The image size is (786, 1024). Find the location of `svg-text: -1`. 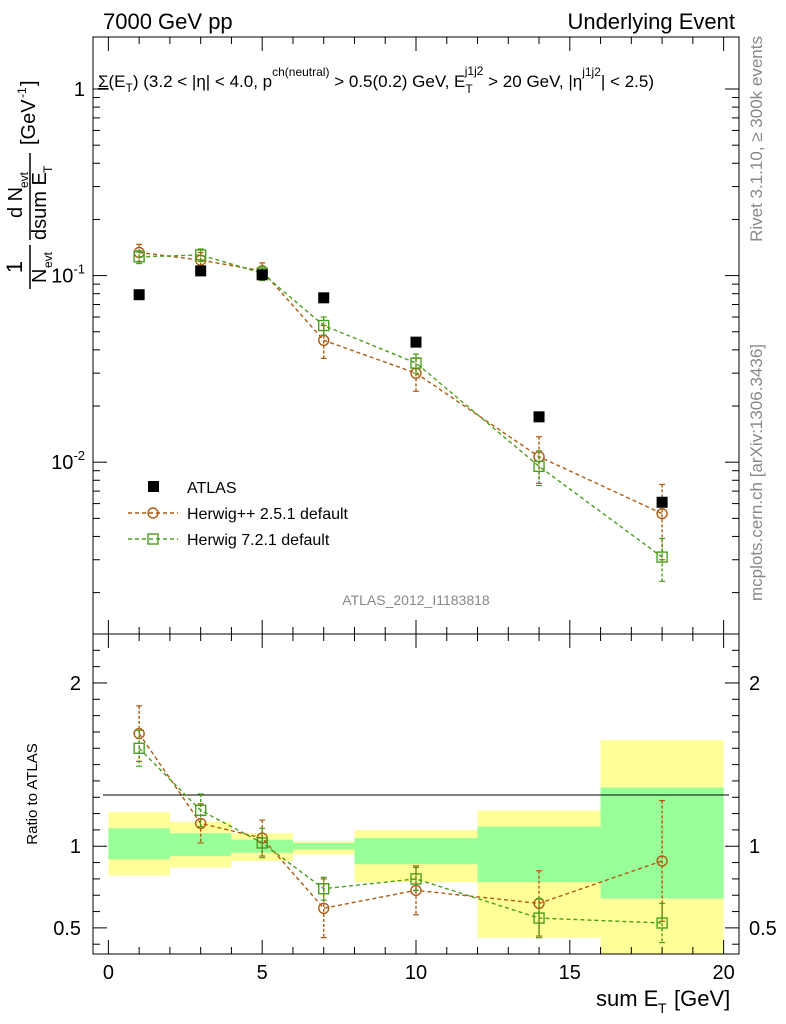

svg-text: -1 is located at coordinates (22, 92).